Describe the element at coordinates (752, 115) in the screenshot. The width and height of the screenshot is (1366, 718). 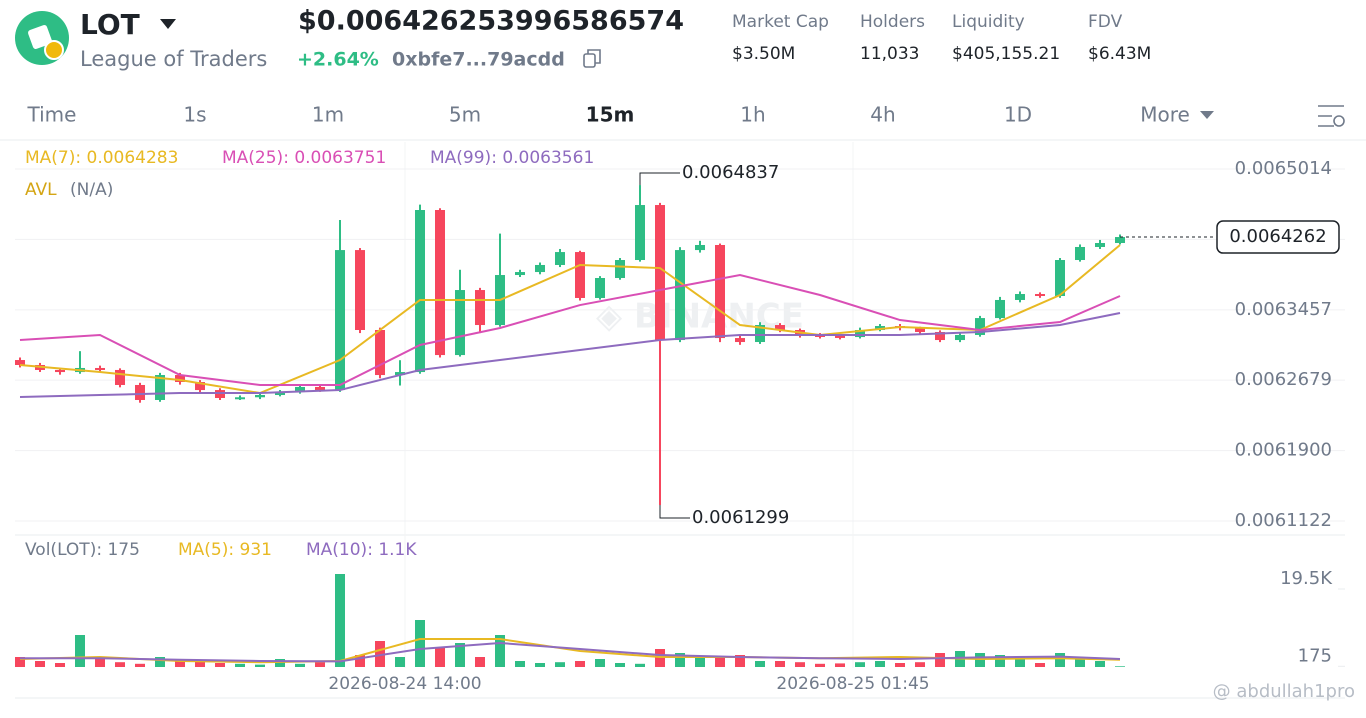
I see `tab: 1h` at that location.